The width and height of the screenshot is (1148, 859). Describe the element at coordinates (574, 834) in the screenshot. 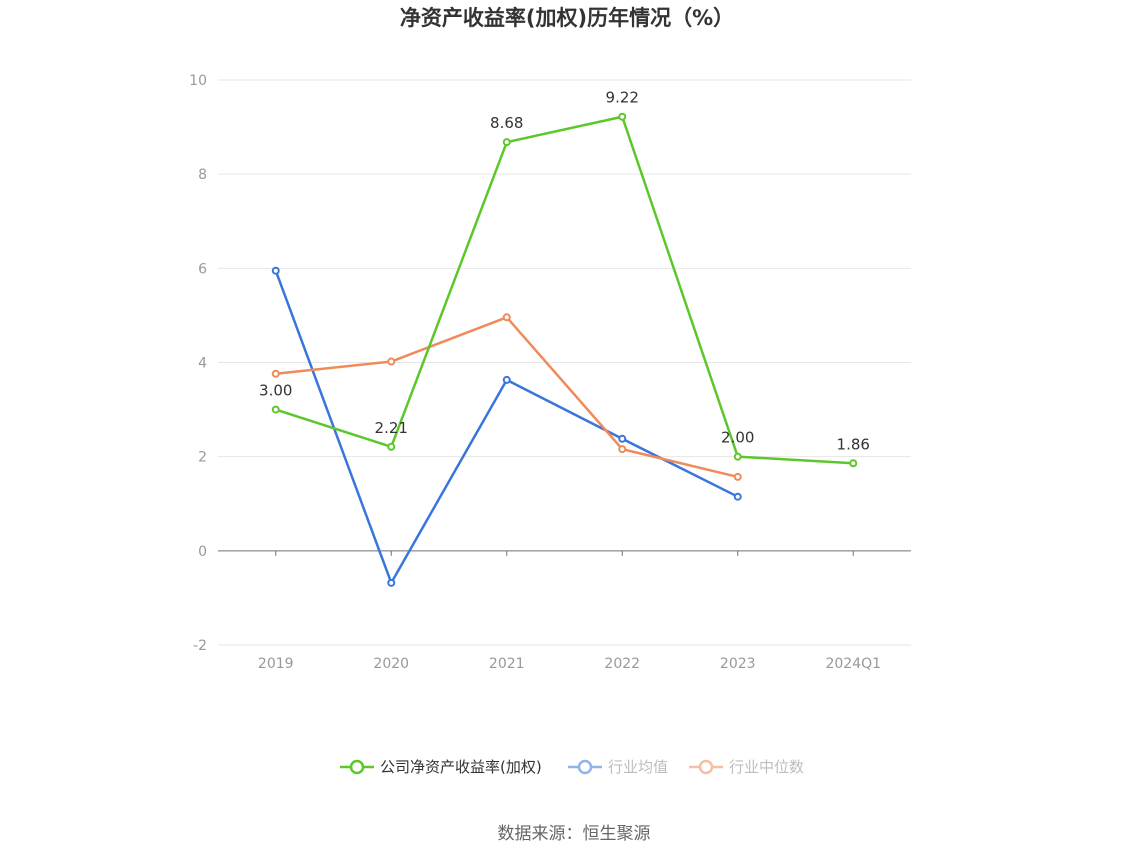

I see `source-note: 数据来源：恒生聚源` at that location.